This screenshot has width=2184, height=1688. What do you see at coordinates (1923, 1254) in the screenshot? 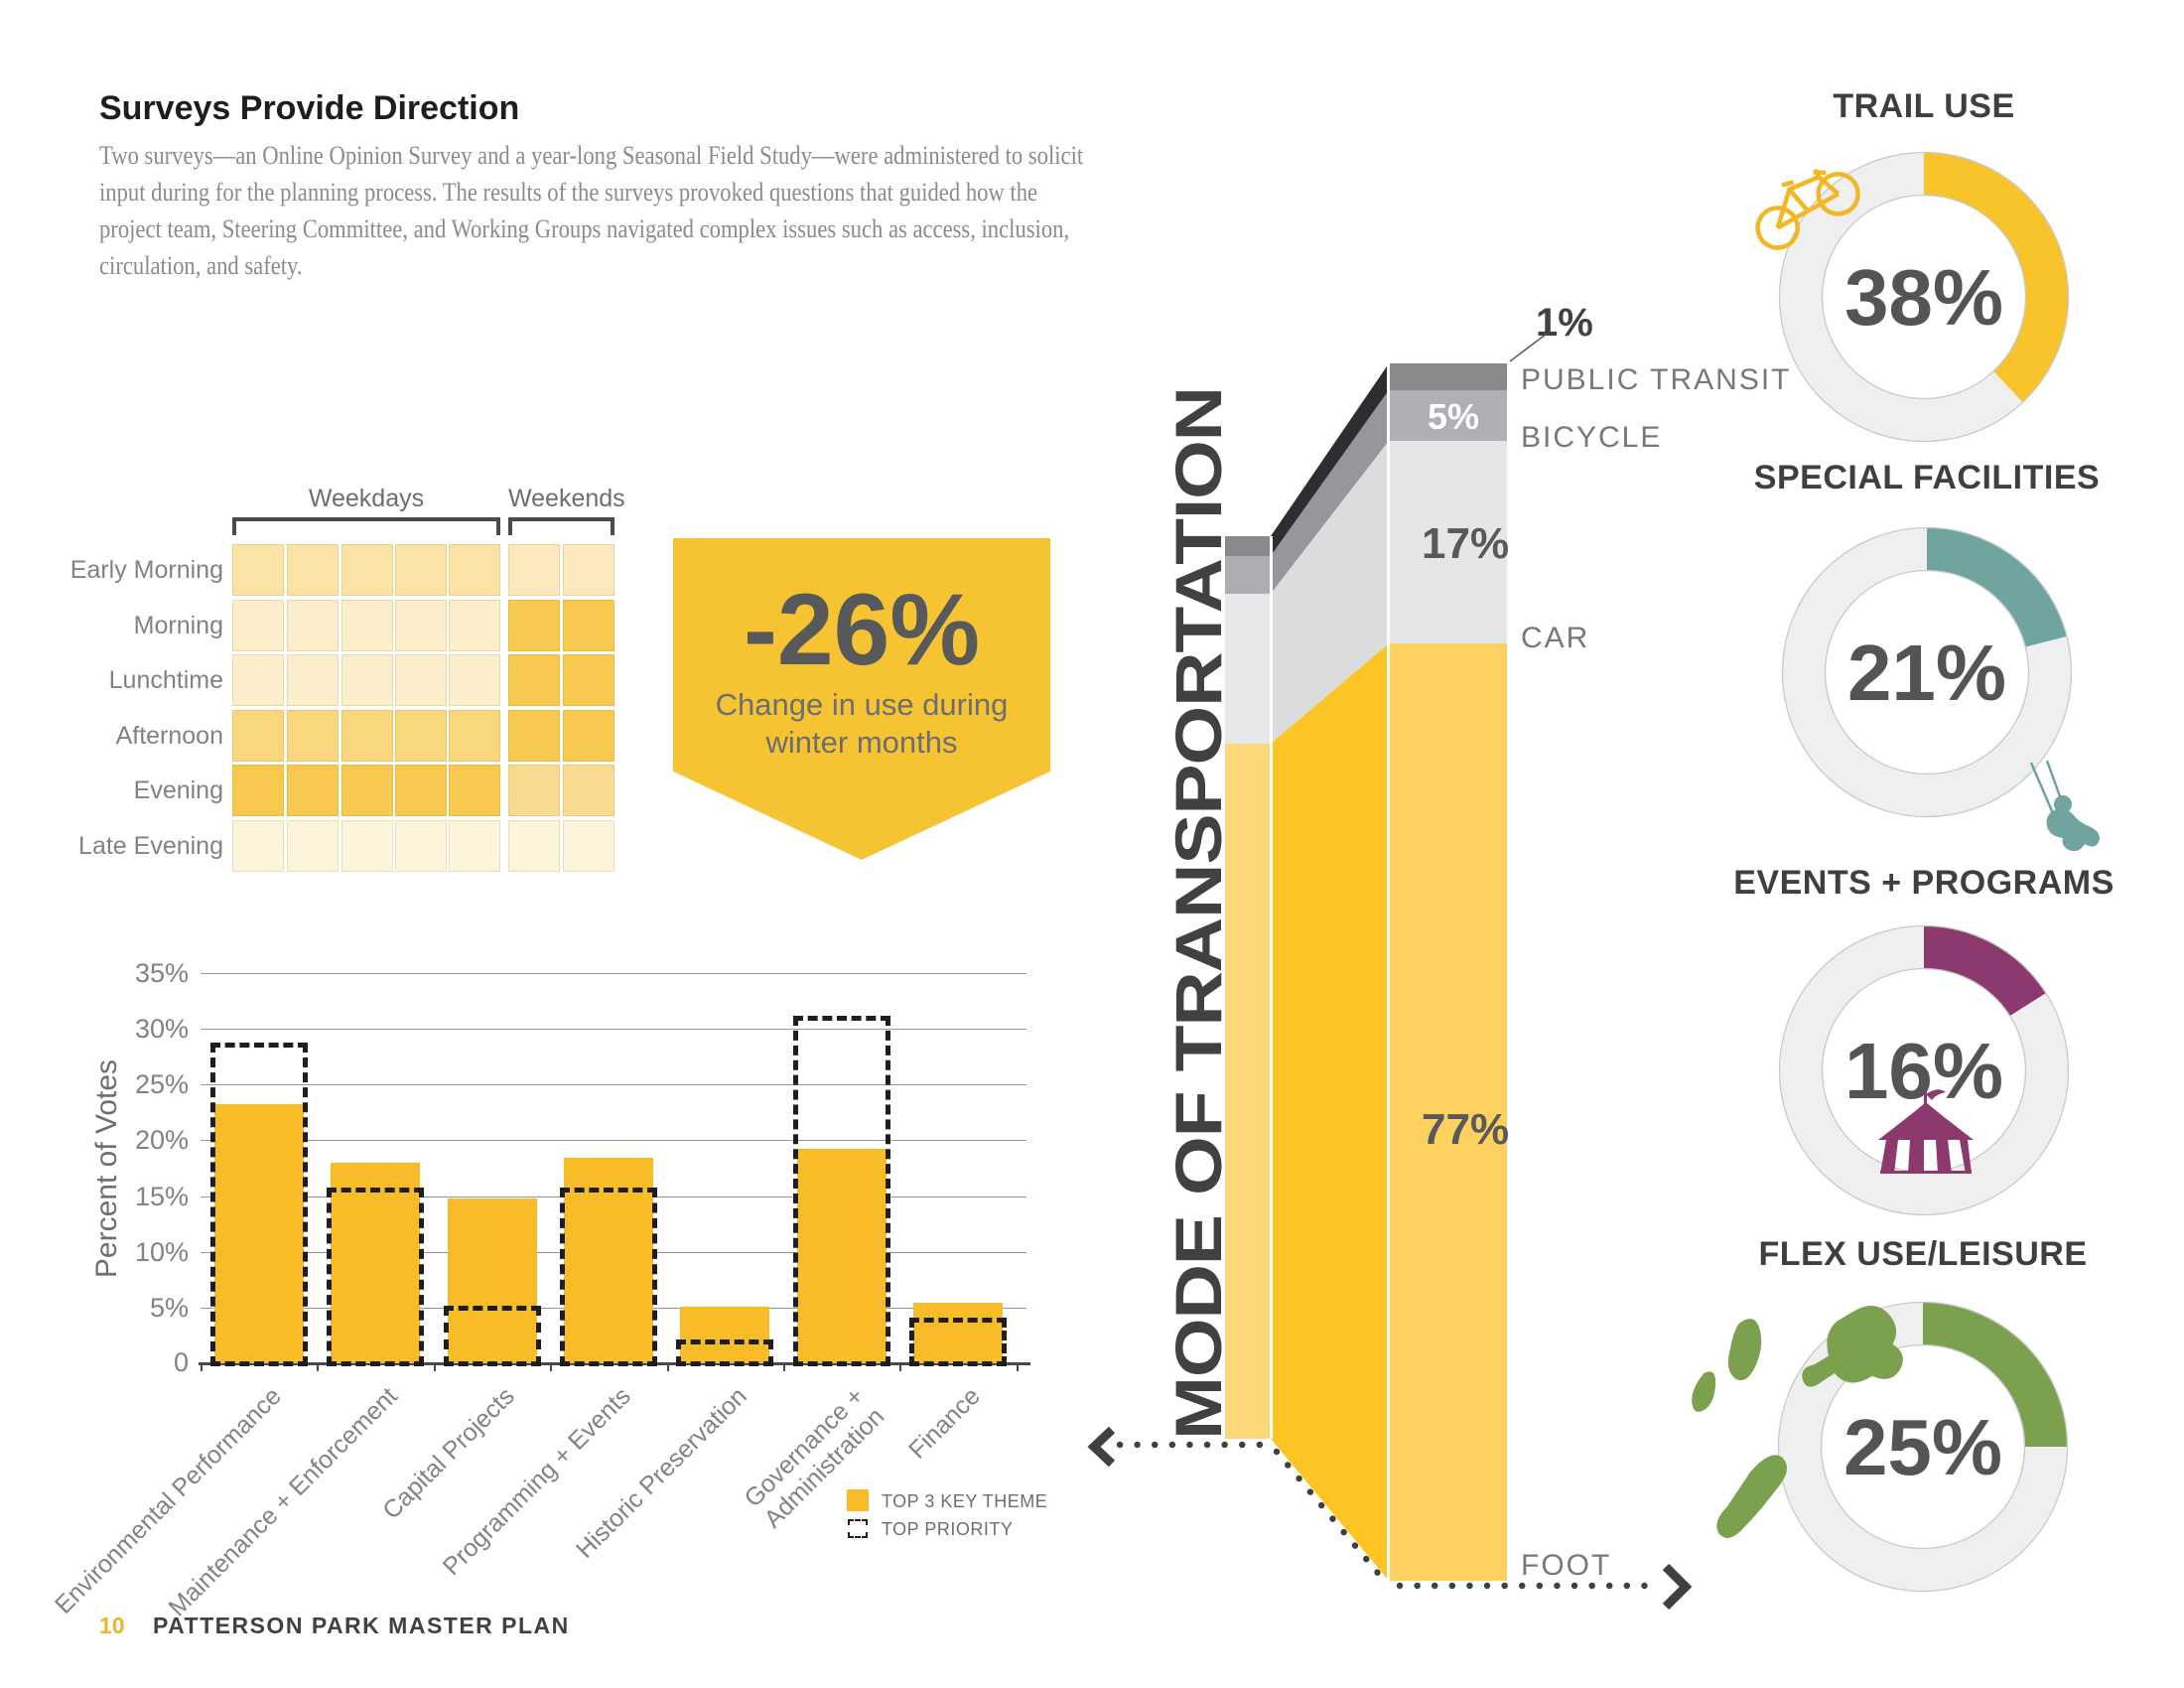
I see `donut-title-leisure-activities: FLEX USE/LEISURE` at bounding box center [1923, 1254].